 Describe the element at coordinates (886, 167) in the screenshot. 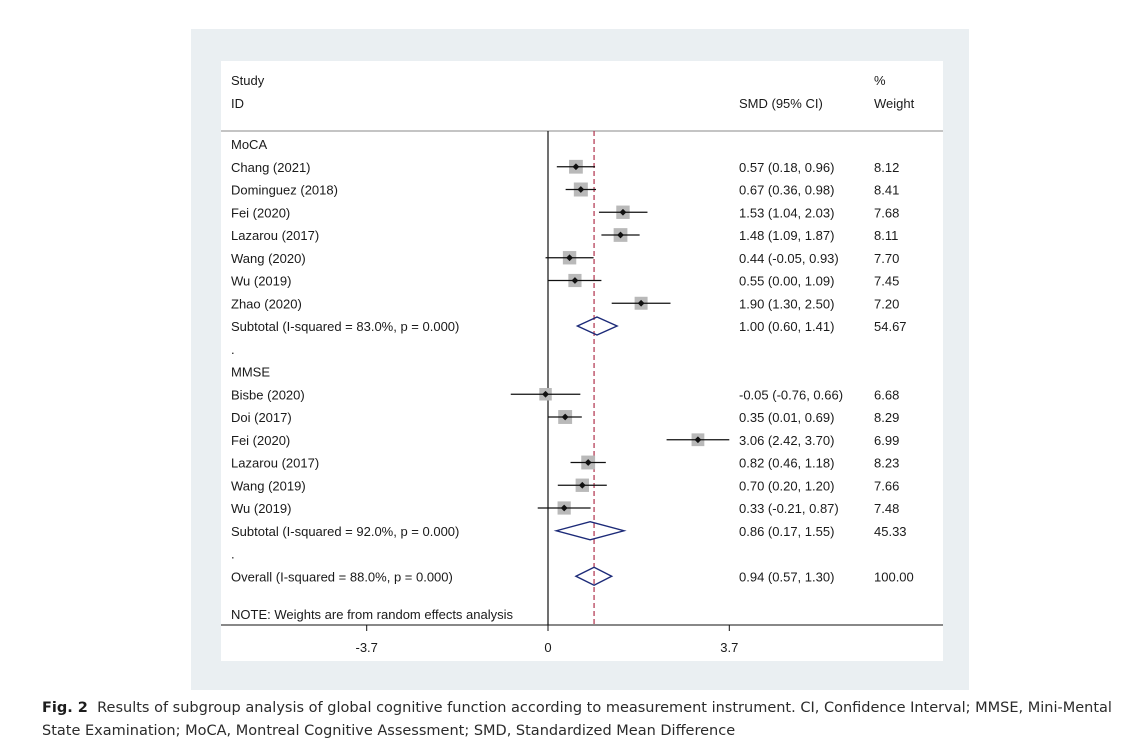

I see `weight-1: 8.12` at that location.